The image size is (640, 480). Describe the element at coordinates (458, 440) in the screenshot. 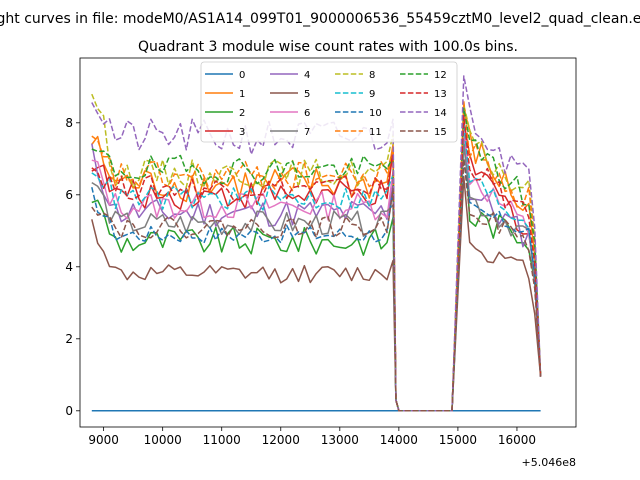

I see `x-tick-label: 15000` at that location.